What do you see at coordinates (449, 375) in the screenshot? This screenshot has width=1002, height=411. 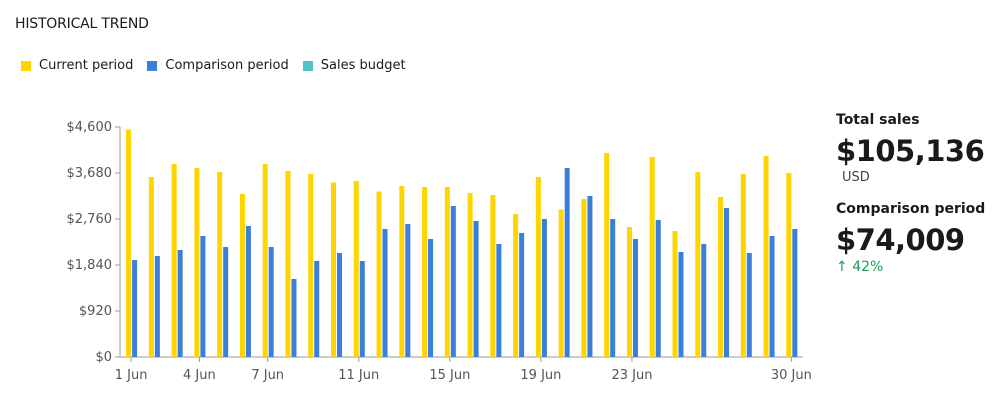 I see `x-tick-label: 15 Jun` at bounding box center [449, 375].